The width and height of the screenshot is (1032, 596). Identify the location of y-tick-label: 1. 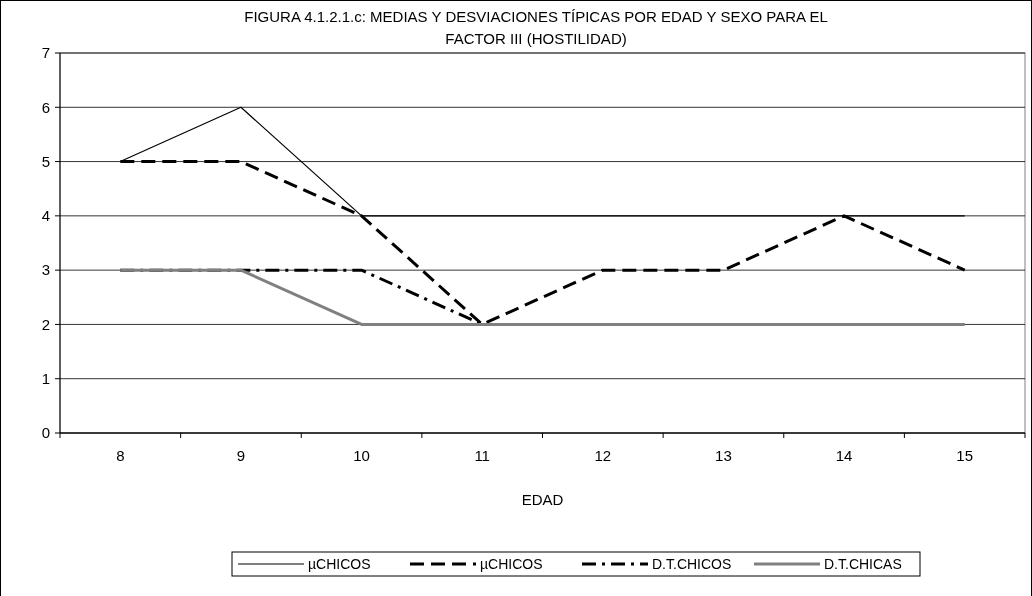
(45, 378).